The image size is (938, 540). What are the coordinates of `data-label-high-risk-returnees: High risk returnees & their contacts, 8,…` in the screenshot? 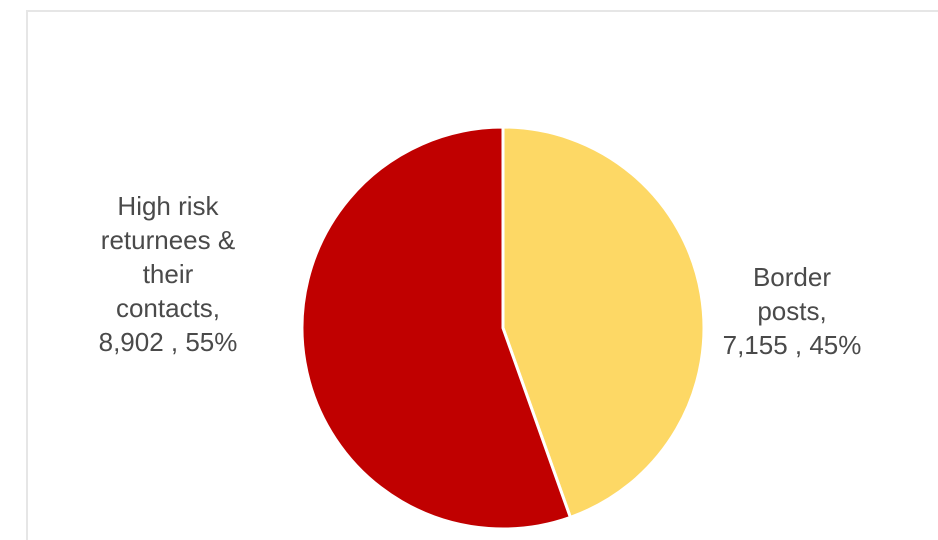 It's located at (168, 274).